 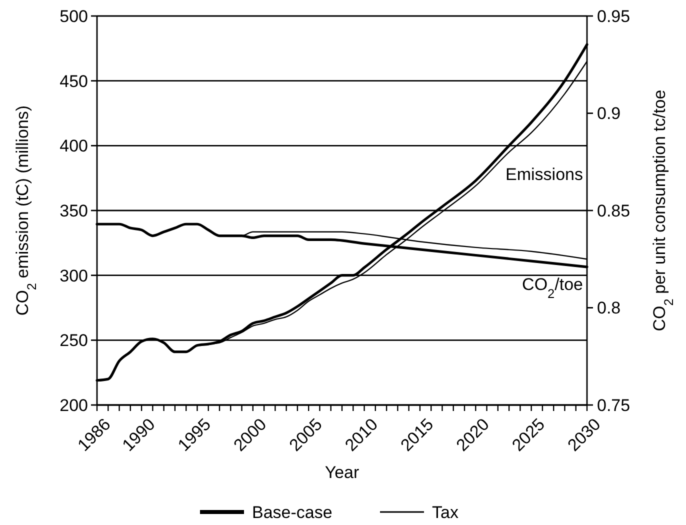 What do you see at coordinates (613, 210) in the screenshot?
I see `y2-tick-label: 0.85` at bounding box center [613, 210].